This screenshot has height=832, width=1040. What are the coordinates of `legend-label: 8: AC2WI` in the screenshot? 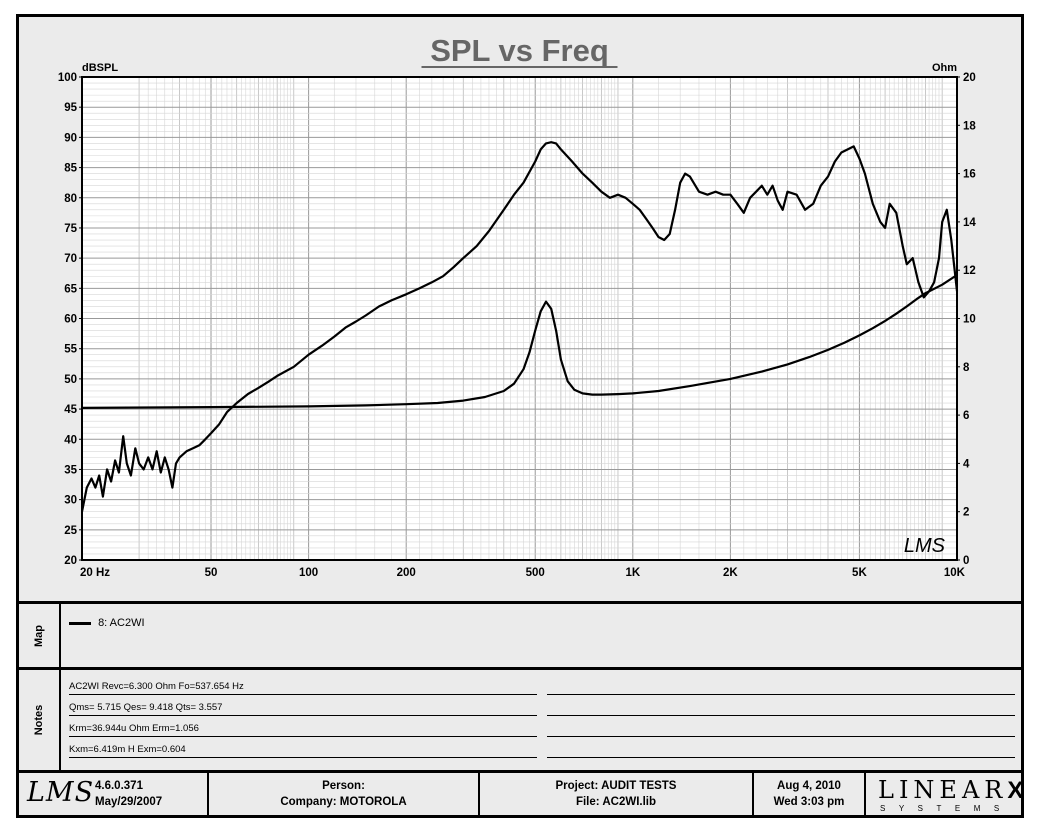 It's located at (121, 623).